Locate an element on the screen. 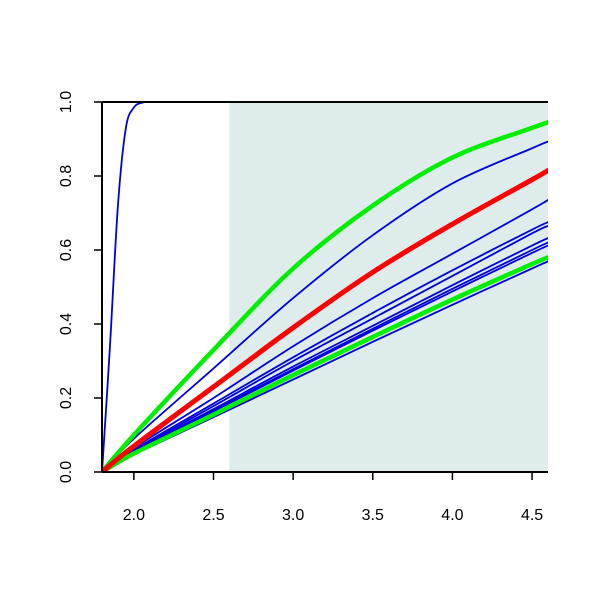  x-tick-label: 4.5 is located at coordinates (532, 515).